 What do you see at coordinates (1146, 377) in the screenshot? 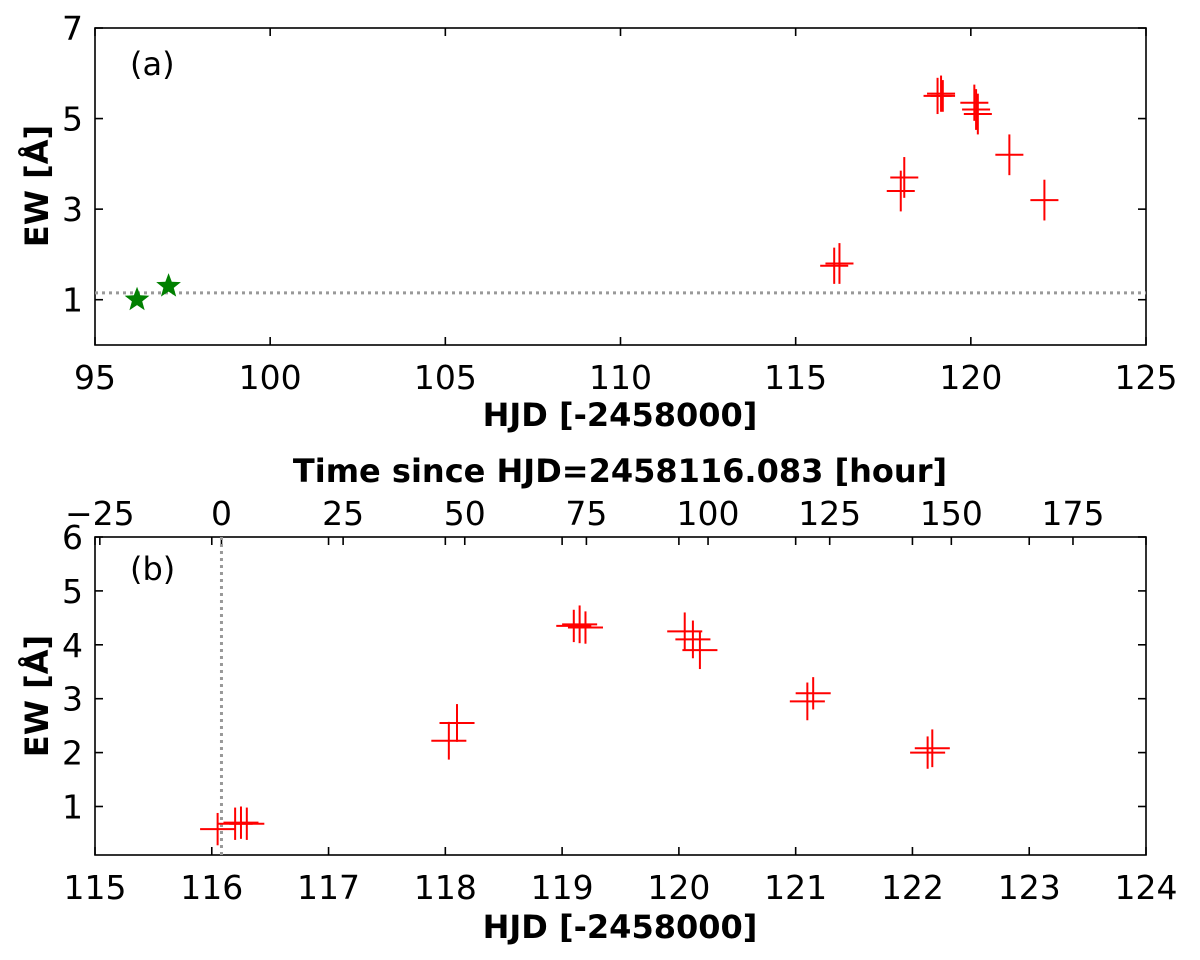
I see `x-tick-label: 125` at bounding box center [1146, 377].